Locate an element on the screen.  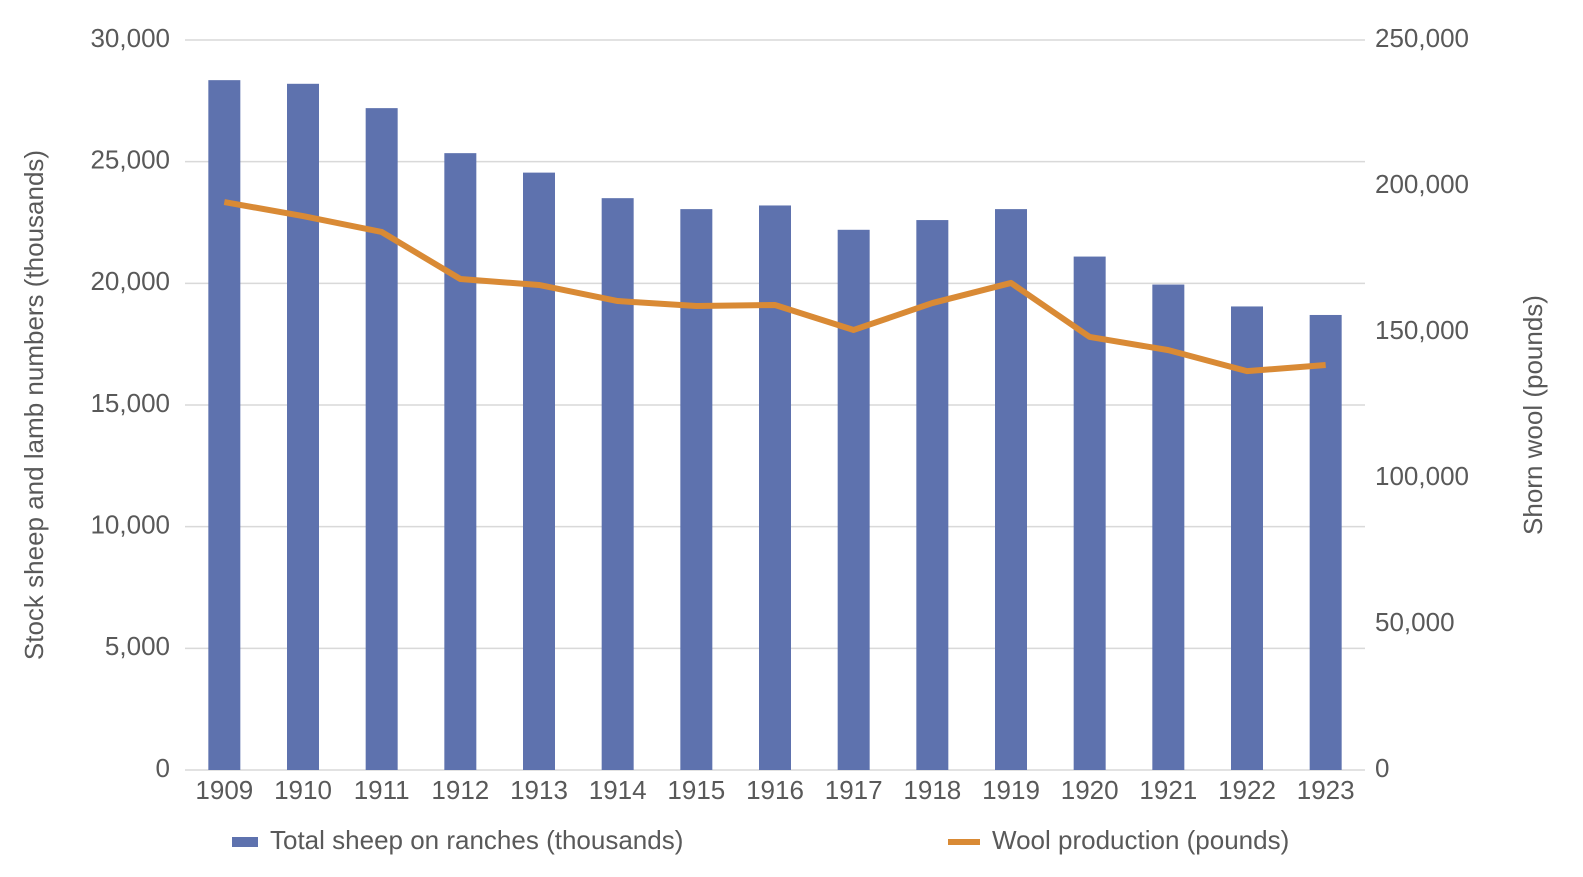
legend-label: Wool production (pounds) is located at coordinates (1140, 840).